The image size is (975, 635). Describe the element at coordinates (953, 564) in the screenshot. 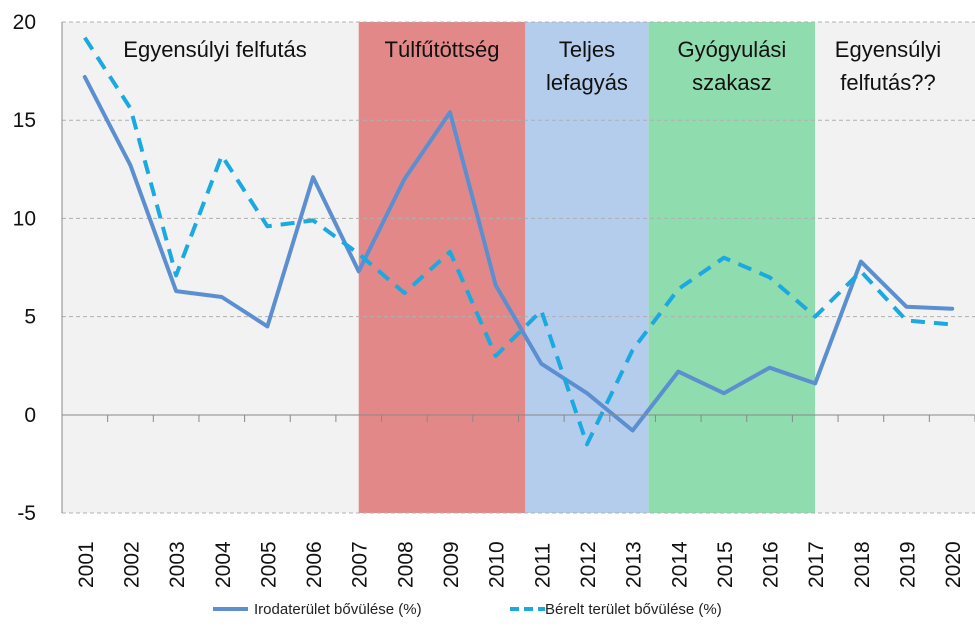

I see `x-tick-label: 2020` at that location.